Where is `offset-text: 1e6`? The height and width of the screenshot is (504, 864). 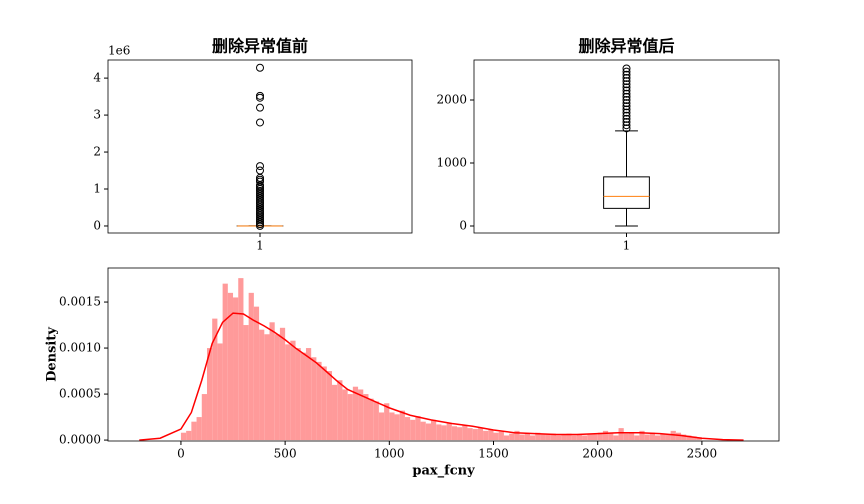
offset-text: 1e6 is located at coordinates (119, 51).